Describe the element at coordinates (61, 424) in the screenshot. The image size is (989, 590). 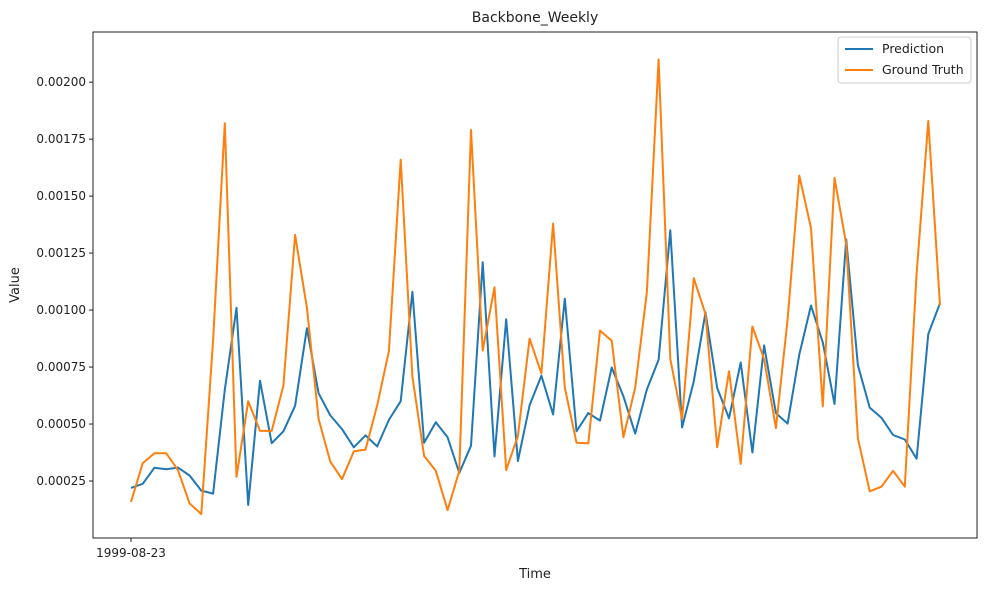
I see `y-tick-label: 0.00050` at that location.